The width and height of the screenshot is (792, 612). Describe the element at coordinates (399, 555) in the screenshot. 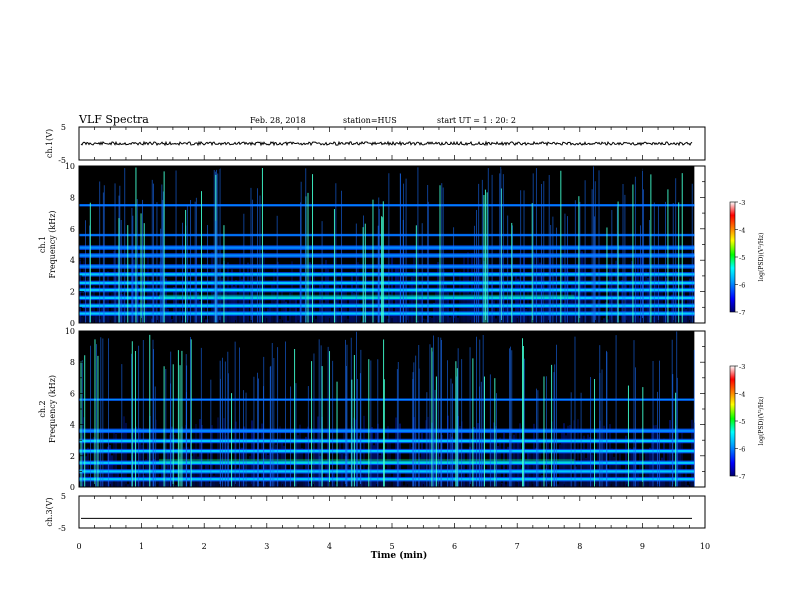

I see `x-axis-label: Time (min)` at that location.